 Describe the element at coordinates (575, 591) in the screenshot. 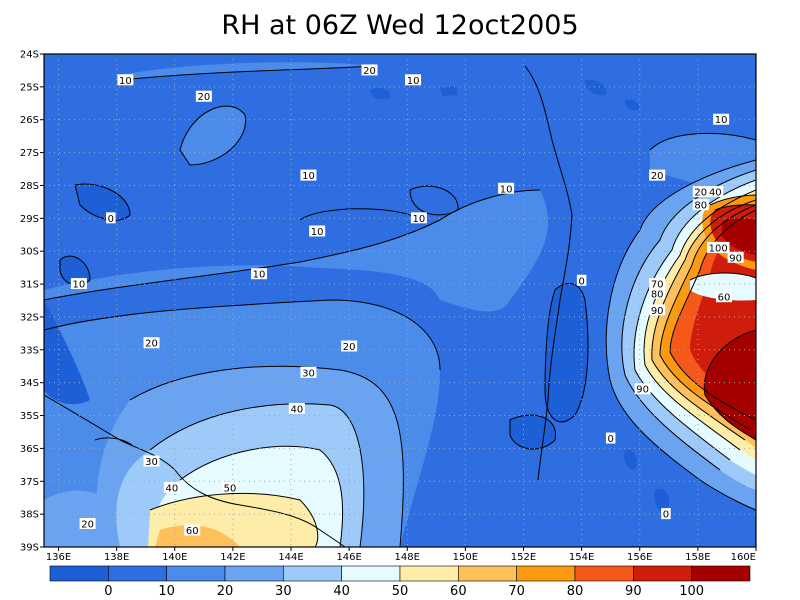

I see `colorbar-label: 80` at that location.